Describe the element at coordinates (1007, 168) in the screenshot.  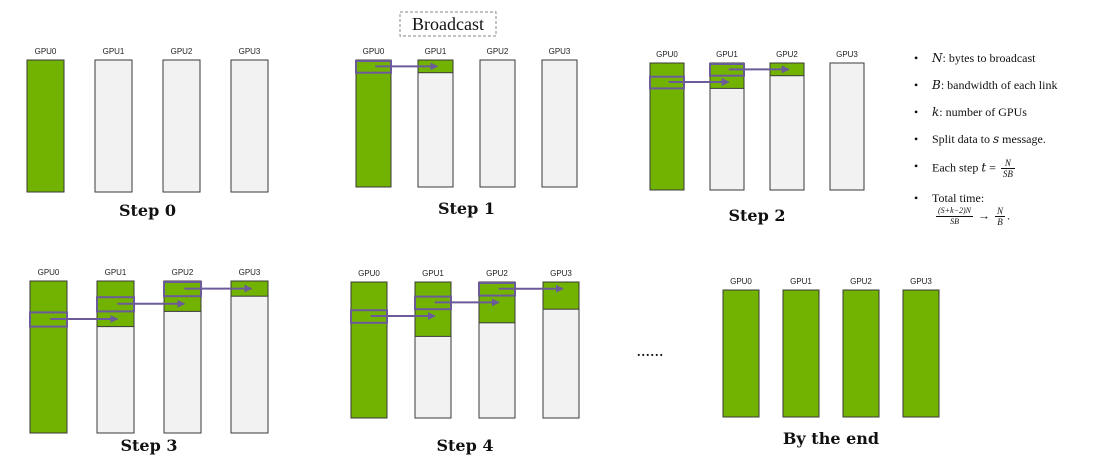
I see `step-fraction: N SB` at that location.